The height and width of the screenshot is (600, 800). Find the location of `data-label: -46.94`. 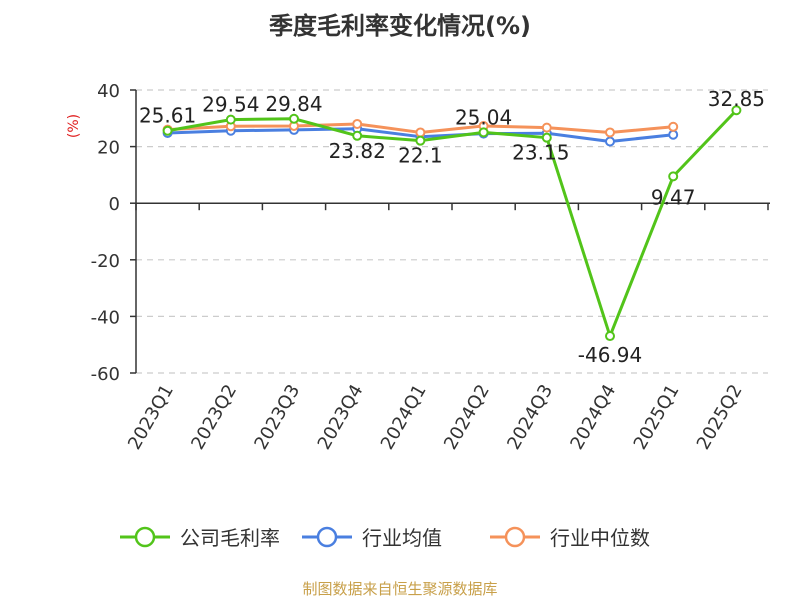

data-label: -46.94 is located at coordinates (610, 355).